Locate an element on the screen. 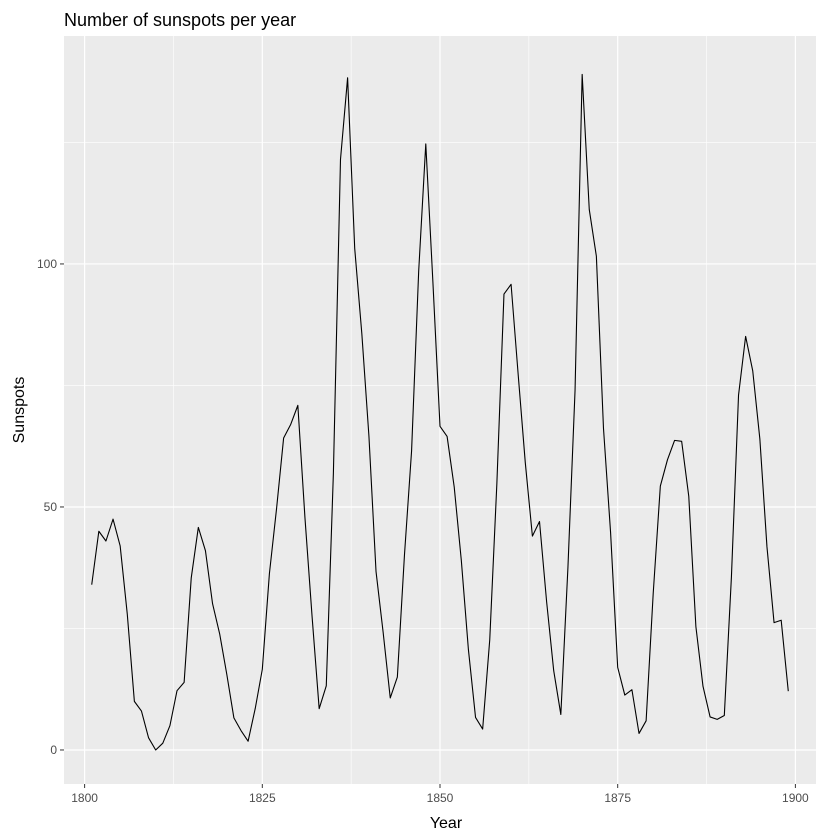 This screenshot has width=840, height=840. x-tick-label: 1825 is located at coordinates (262, 798).